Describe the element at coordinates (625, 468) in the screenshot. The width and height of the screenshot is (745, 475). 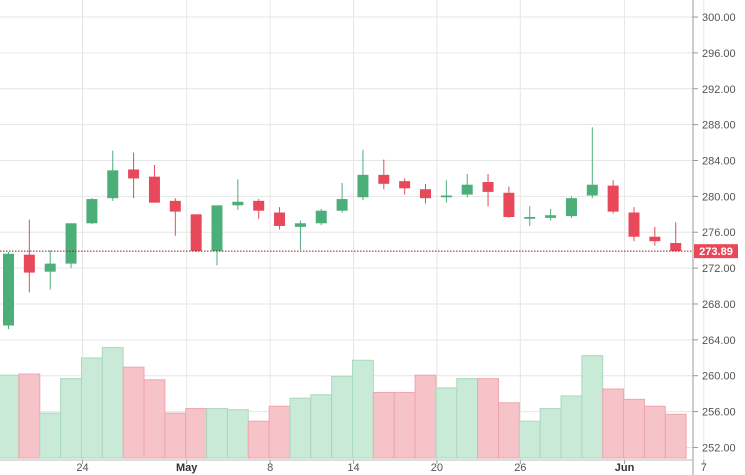
I see `x-tick-label: Jun` at that location.